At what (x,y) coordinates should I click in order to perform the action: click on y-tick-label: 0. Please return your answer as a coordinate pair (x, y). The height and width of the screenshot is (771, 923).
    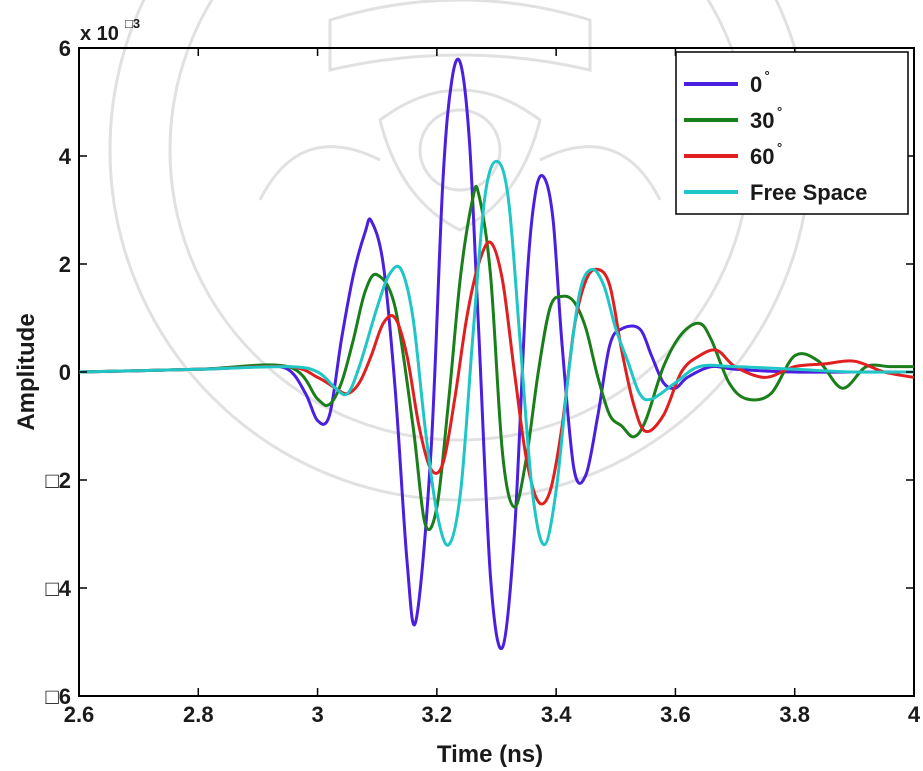
    Looking at the image, I should click on (65, 372).